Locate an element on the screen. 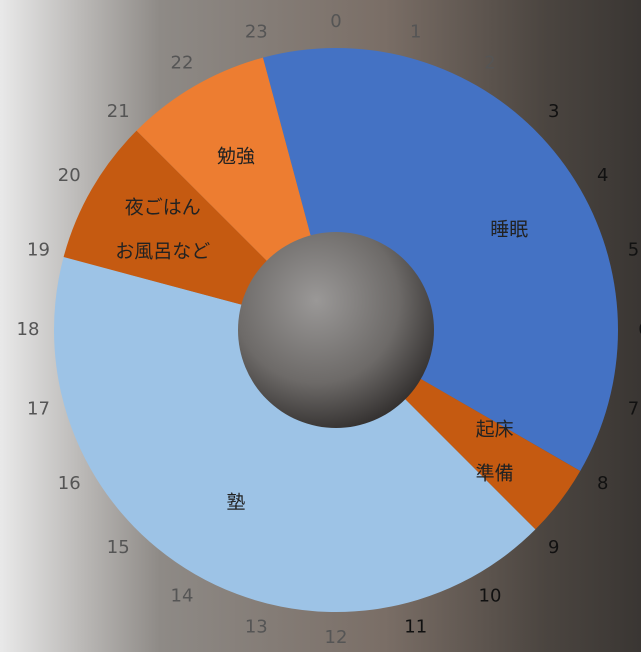  hour-label: 3 is located at coordinates (553, 111).